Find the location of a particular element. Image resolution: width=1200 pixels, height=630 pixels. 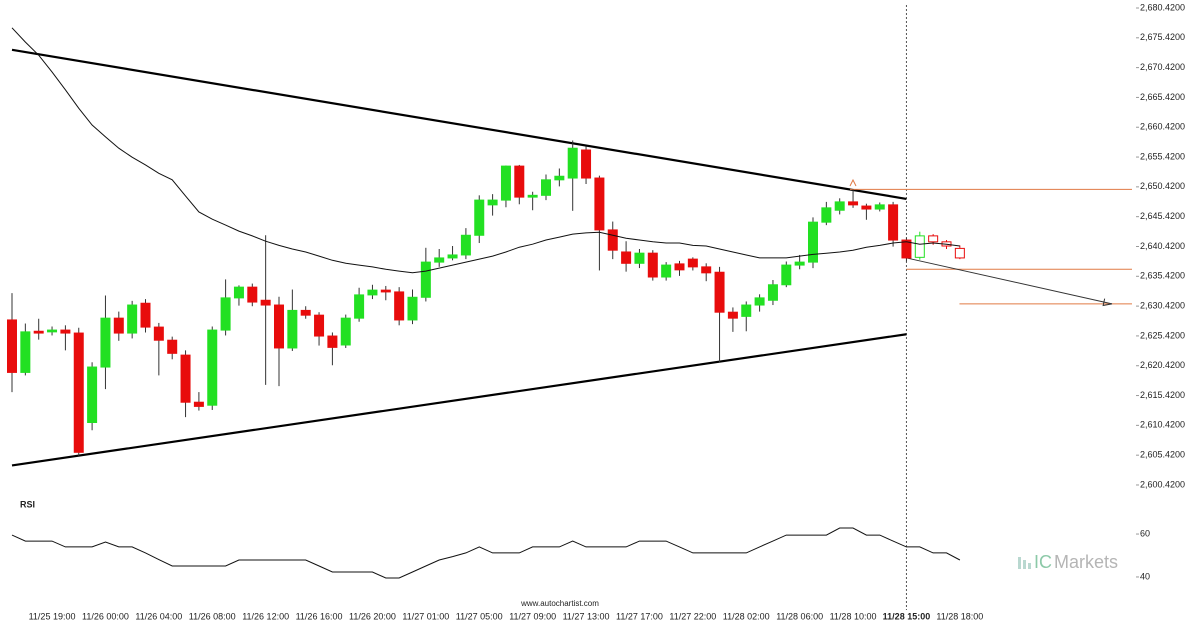

y-tick-label: 2,615.4200 is located at coordinates (1162, 395).